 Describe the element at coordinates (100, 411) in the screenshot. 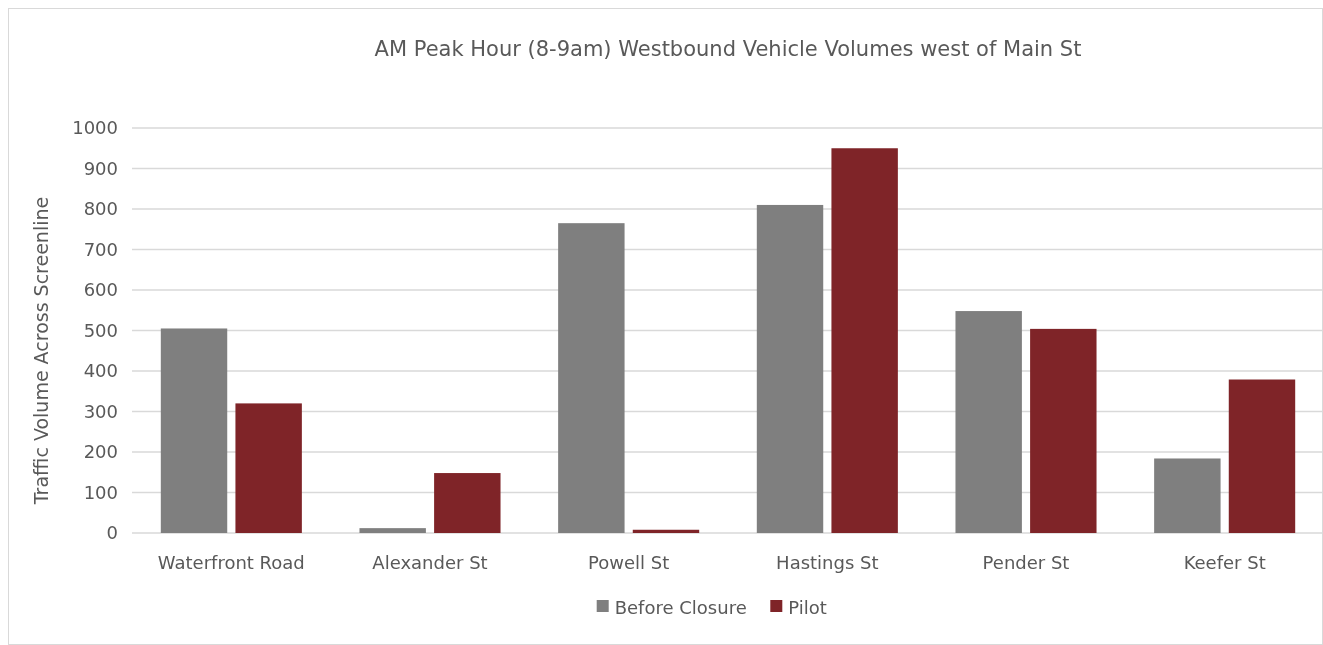

I see `y-tick-label: 300` at that location.